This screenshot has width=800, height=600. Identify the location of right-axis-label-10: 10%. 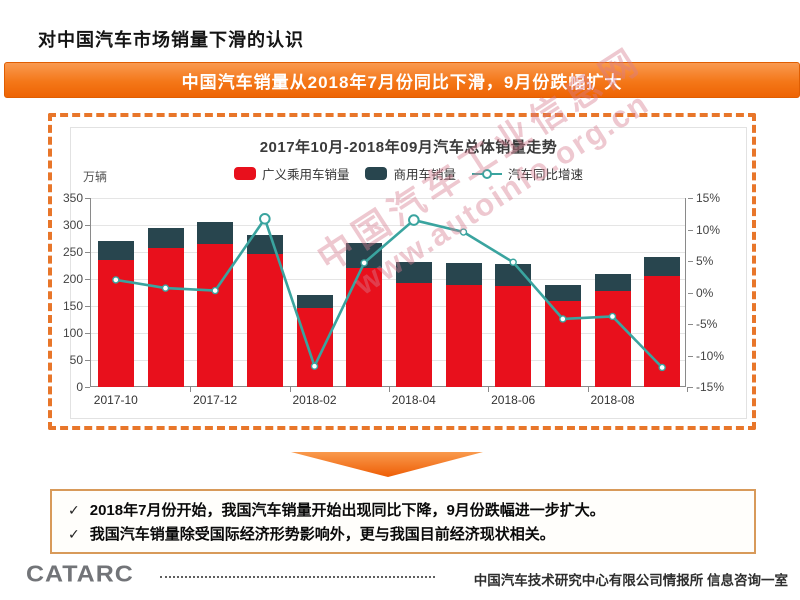
(708, 229).